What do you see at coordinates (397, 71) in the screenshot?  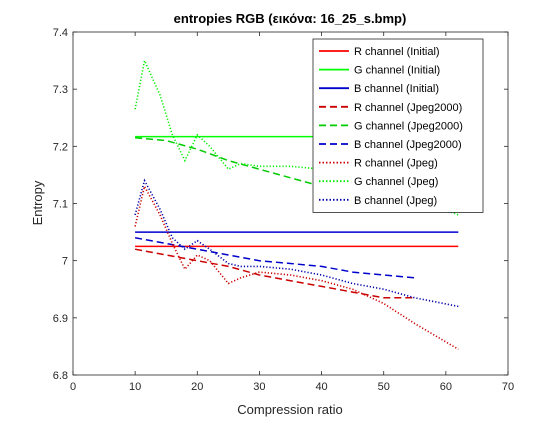 I see `legend-entry: G channel (Initial)` at bounding box center [397, 71].